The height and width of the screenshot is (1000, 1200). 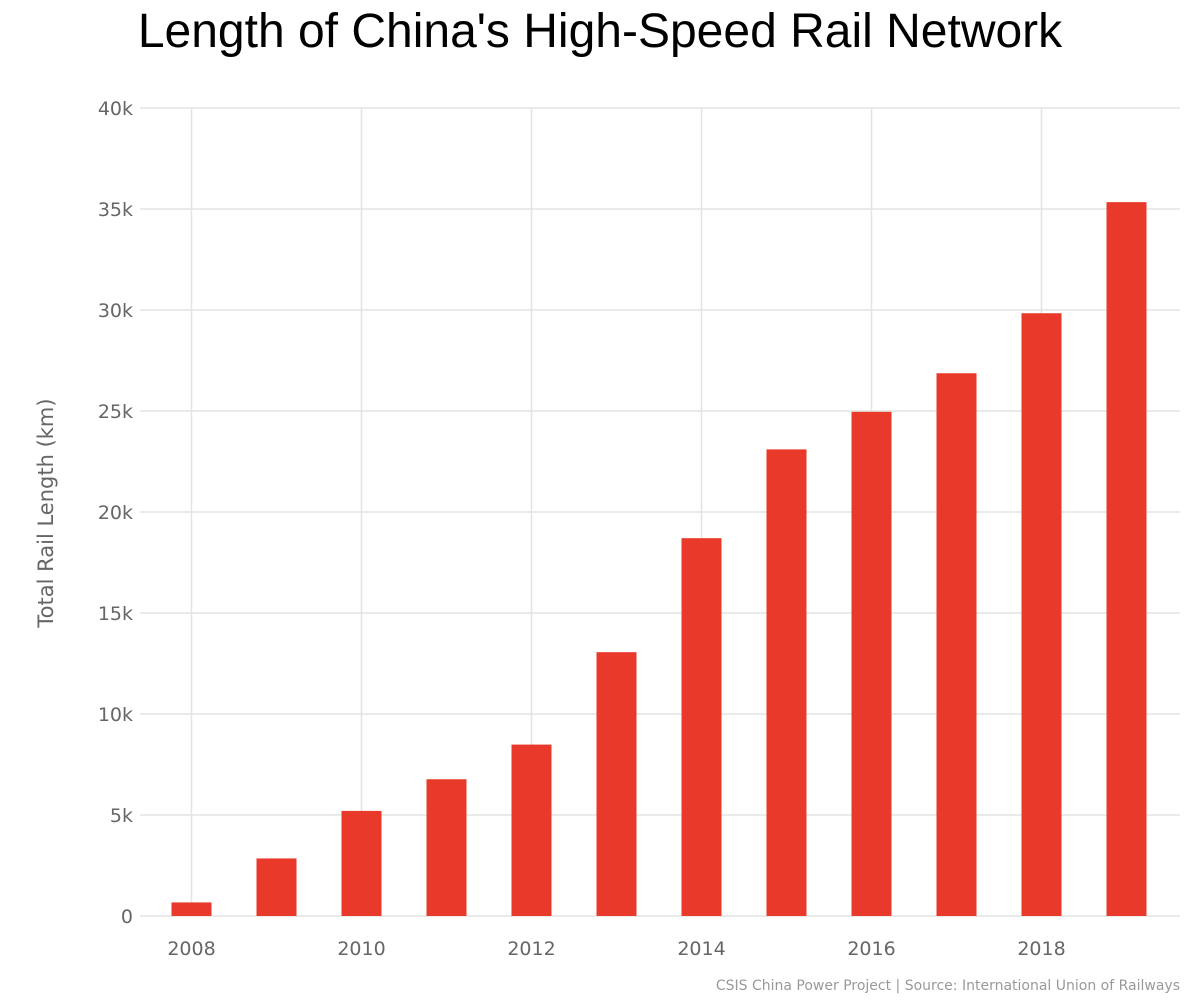 I want to click on bar-2018, so click(x=1041, y=614).